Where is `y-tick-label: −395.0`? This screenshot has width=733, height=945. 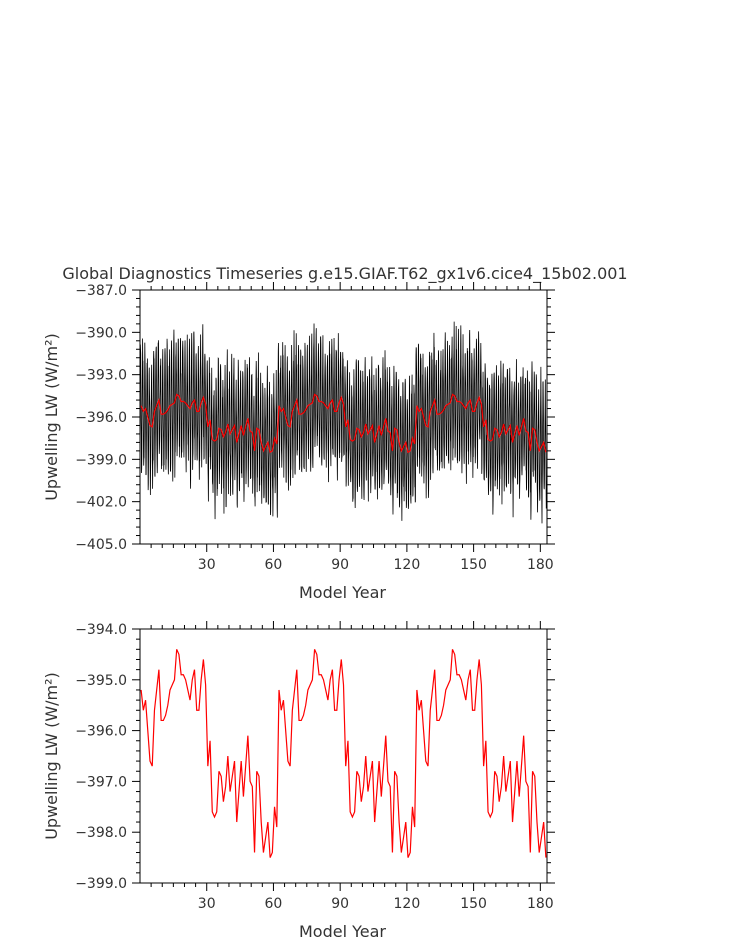 y-tick-label: −395.0 is located at coordinates (101, 681).